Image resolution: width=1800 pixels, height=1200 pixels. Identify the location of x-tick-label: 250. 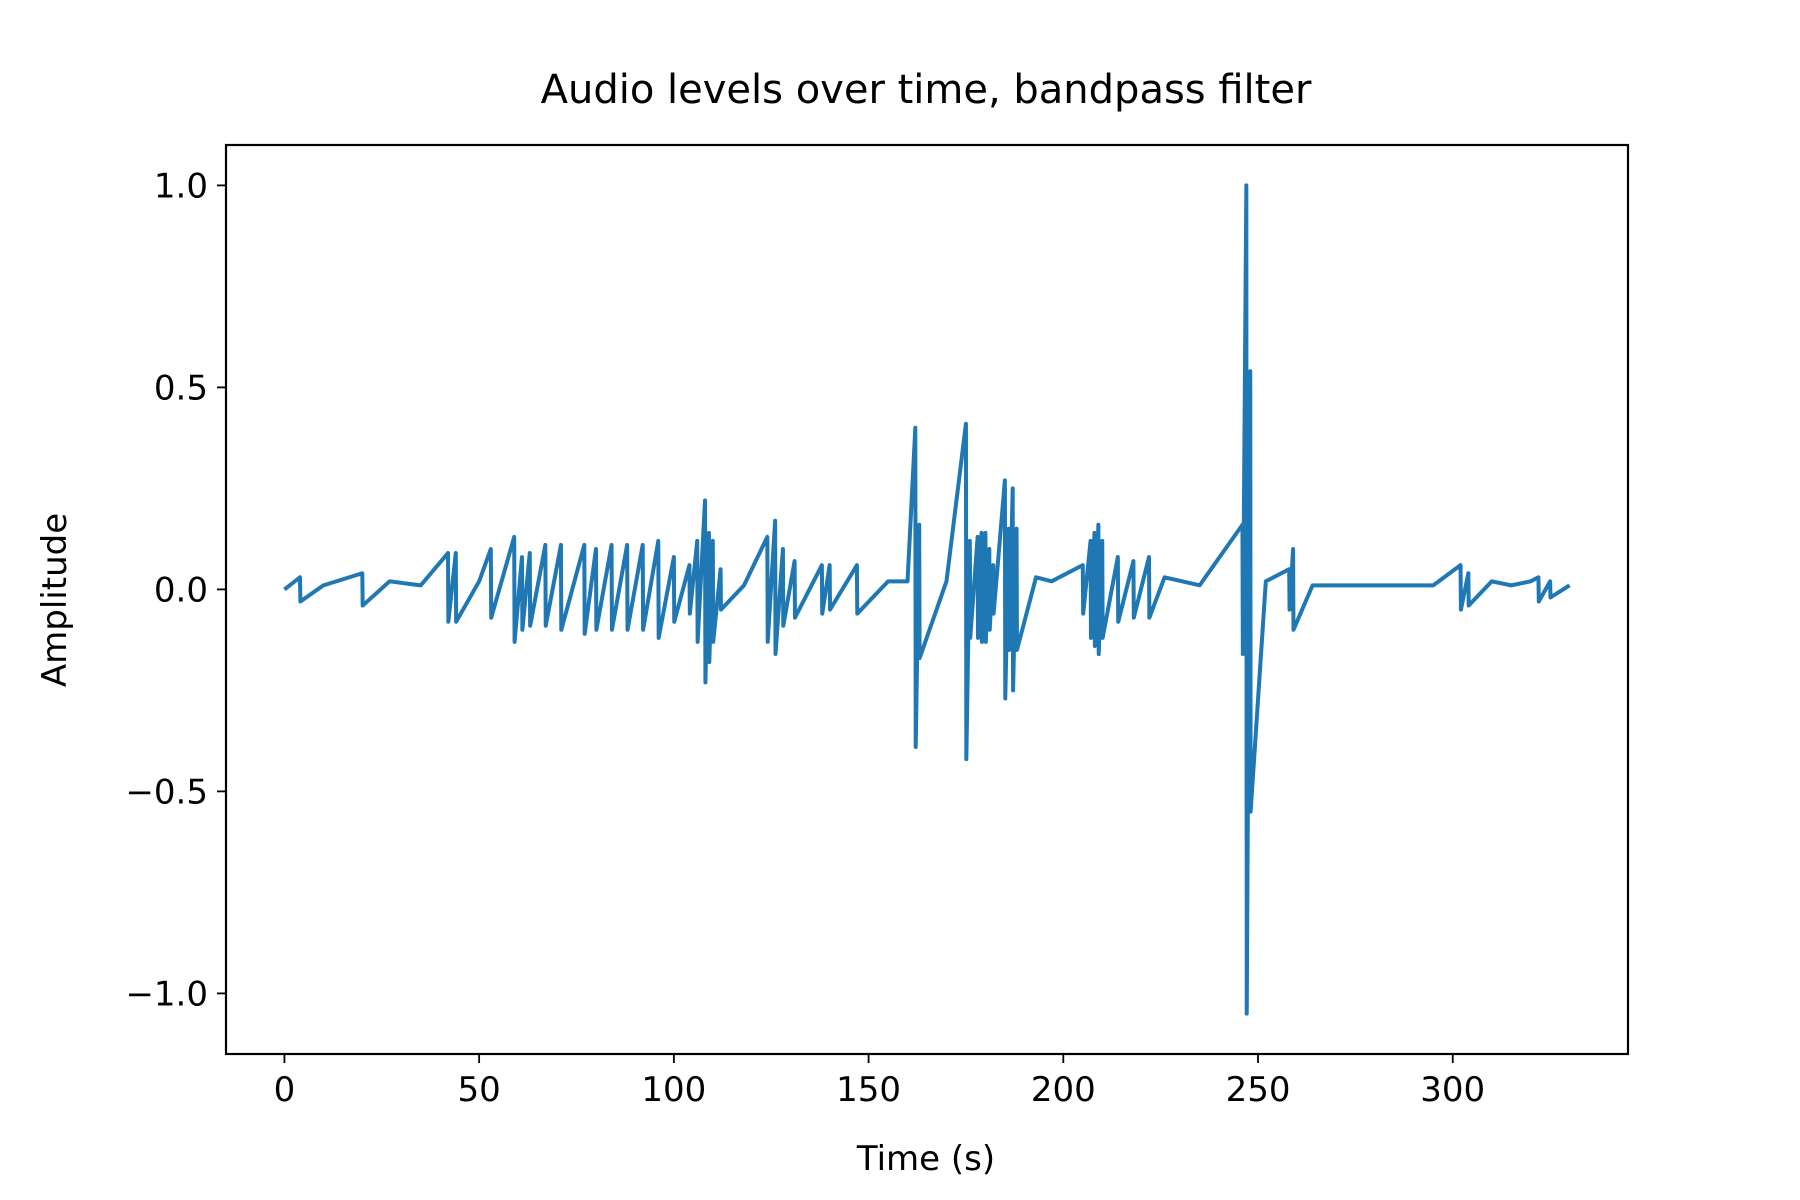
(1258, 1090).